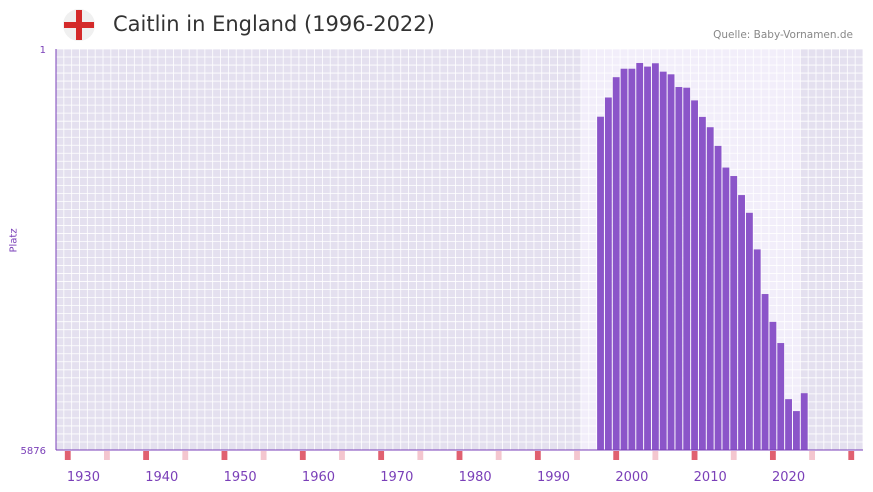 The width and height of the screenshot is (873, 492). I want to click on year-marker-1948, so click(224, 455).